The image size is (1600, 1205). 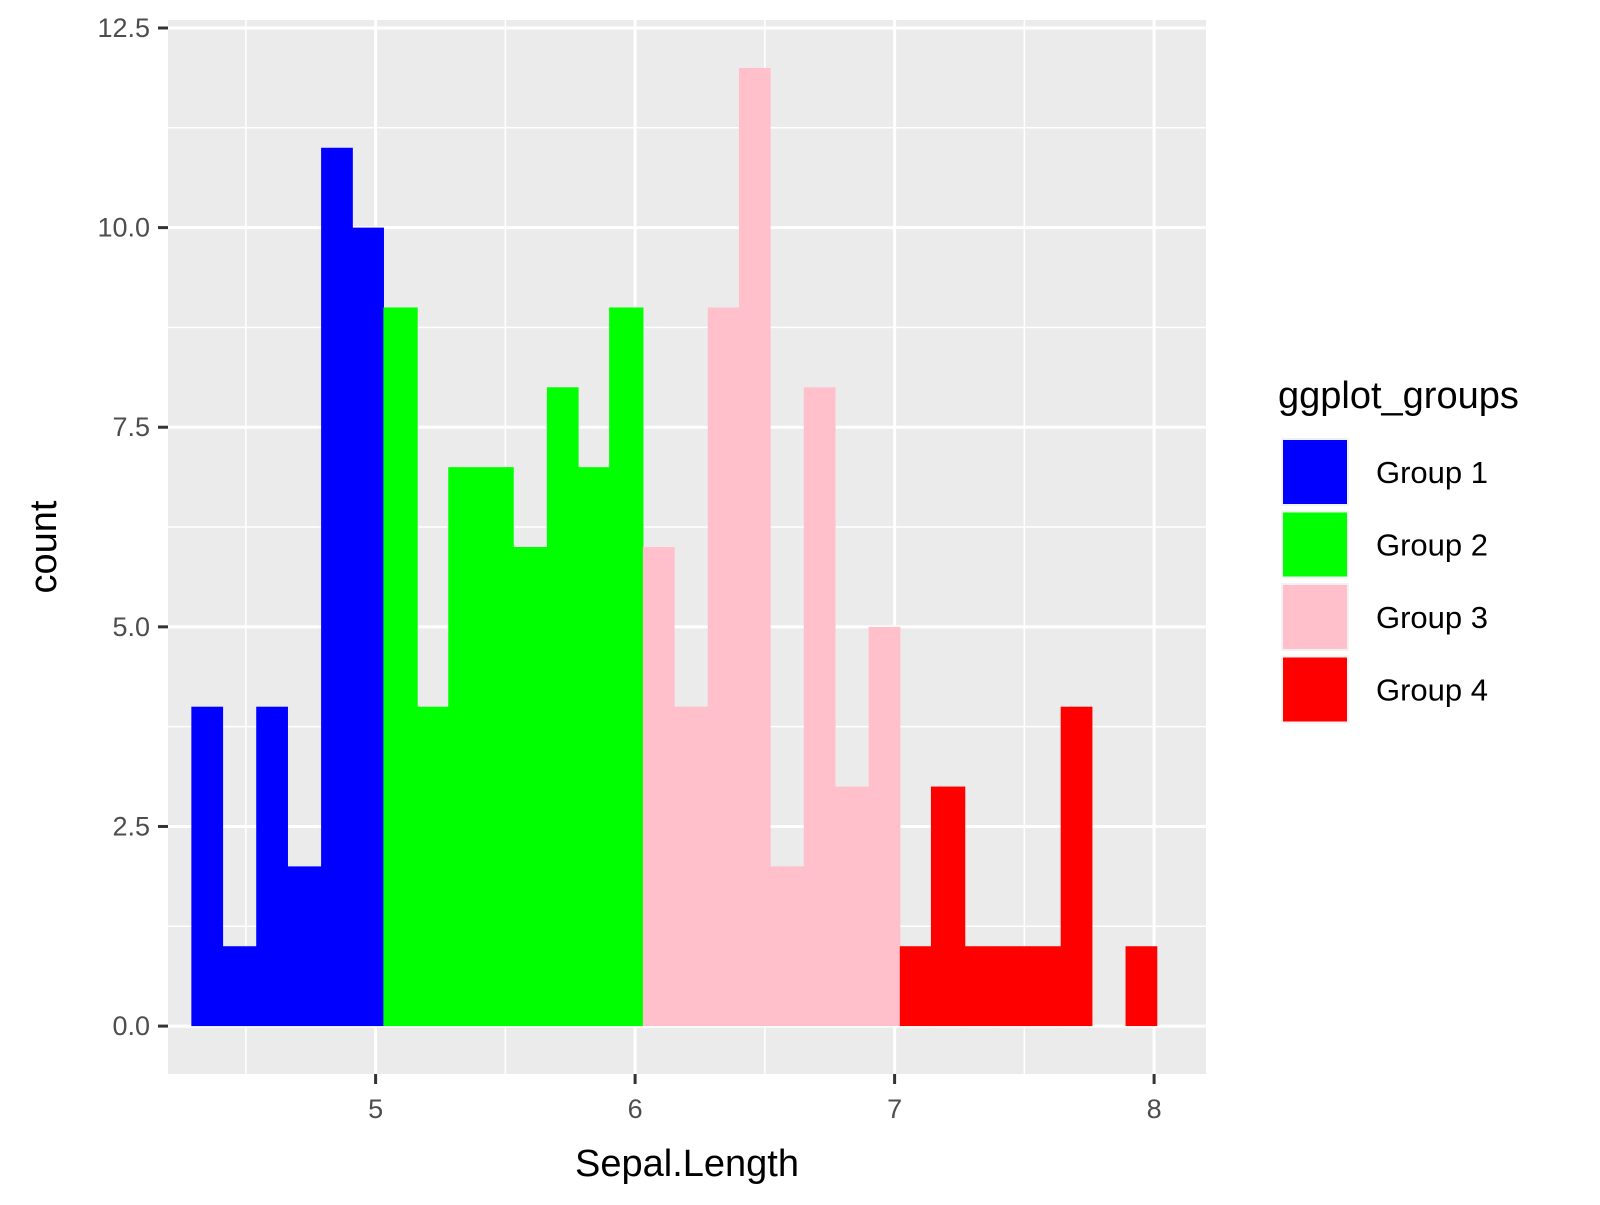 I want to click on x-axis: 5 6 7 8, so click(x=765, y=1099).